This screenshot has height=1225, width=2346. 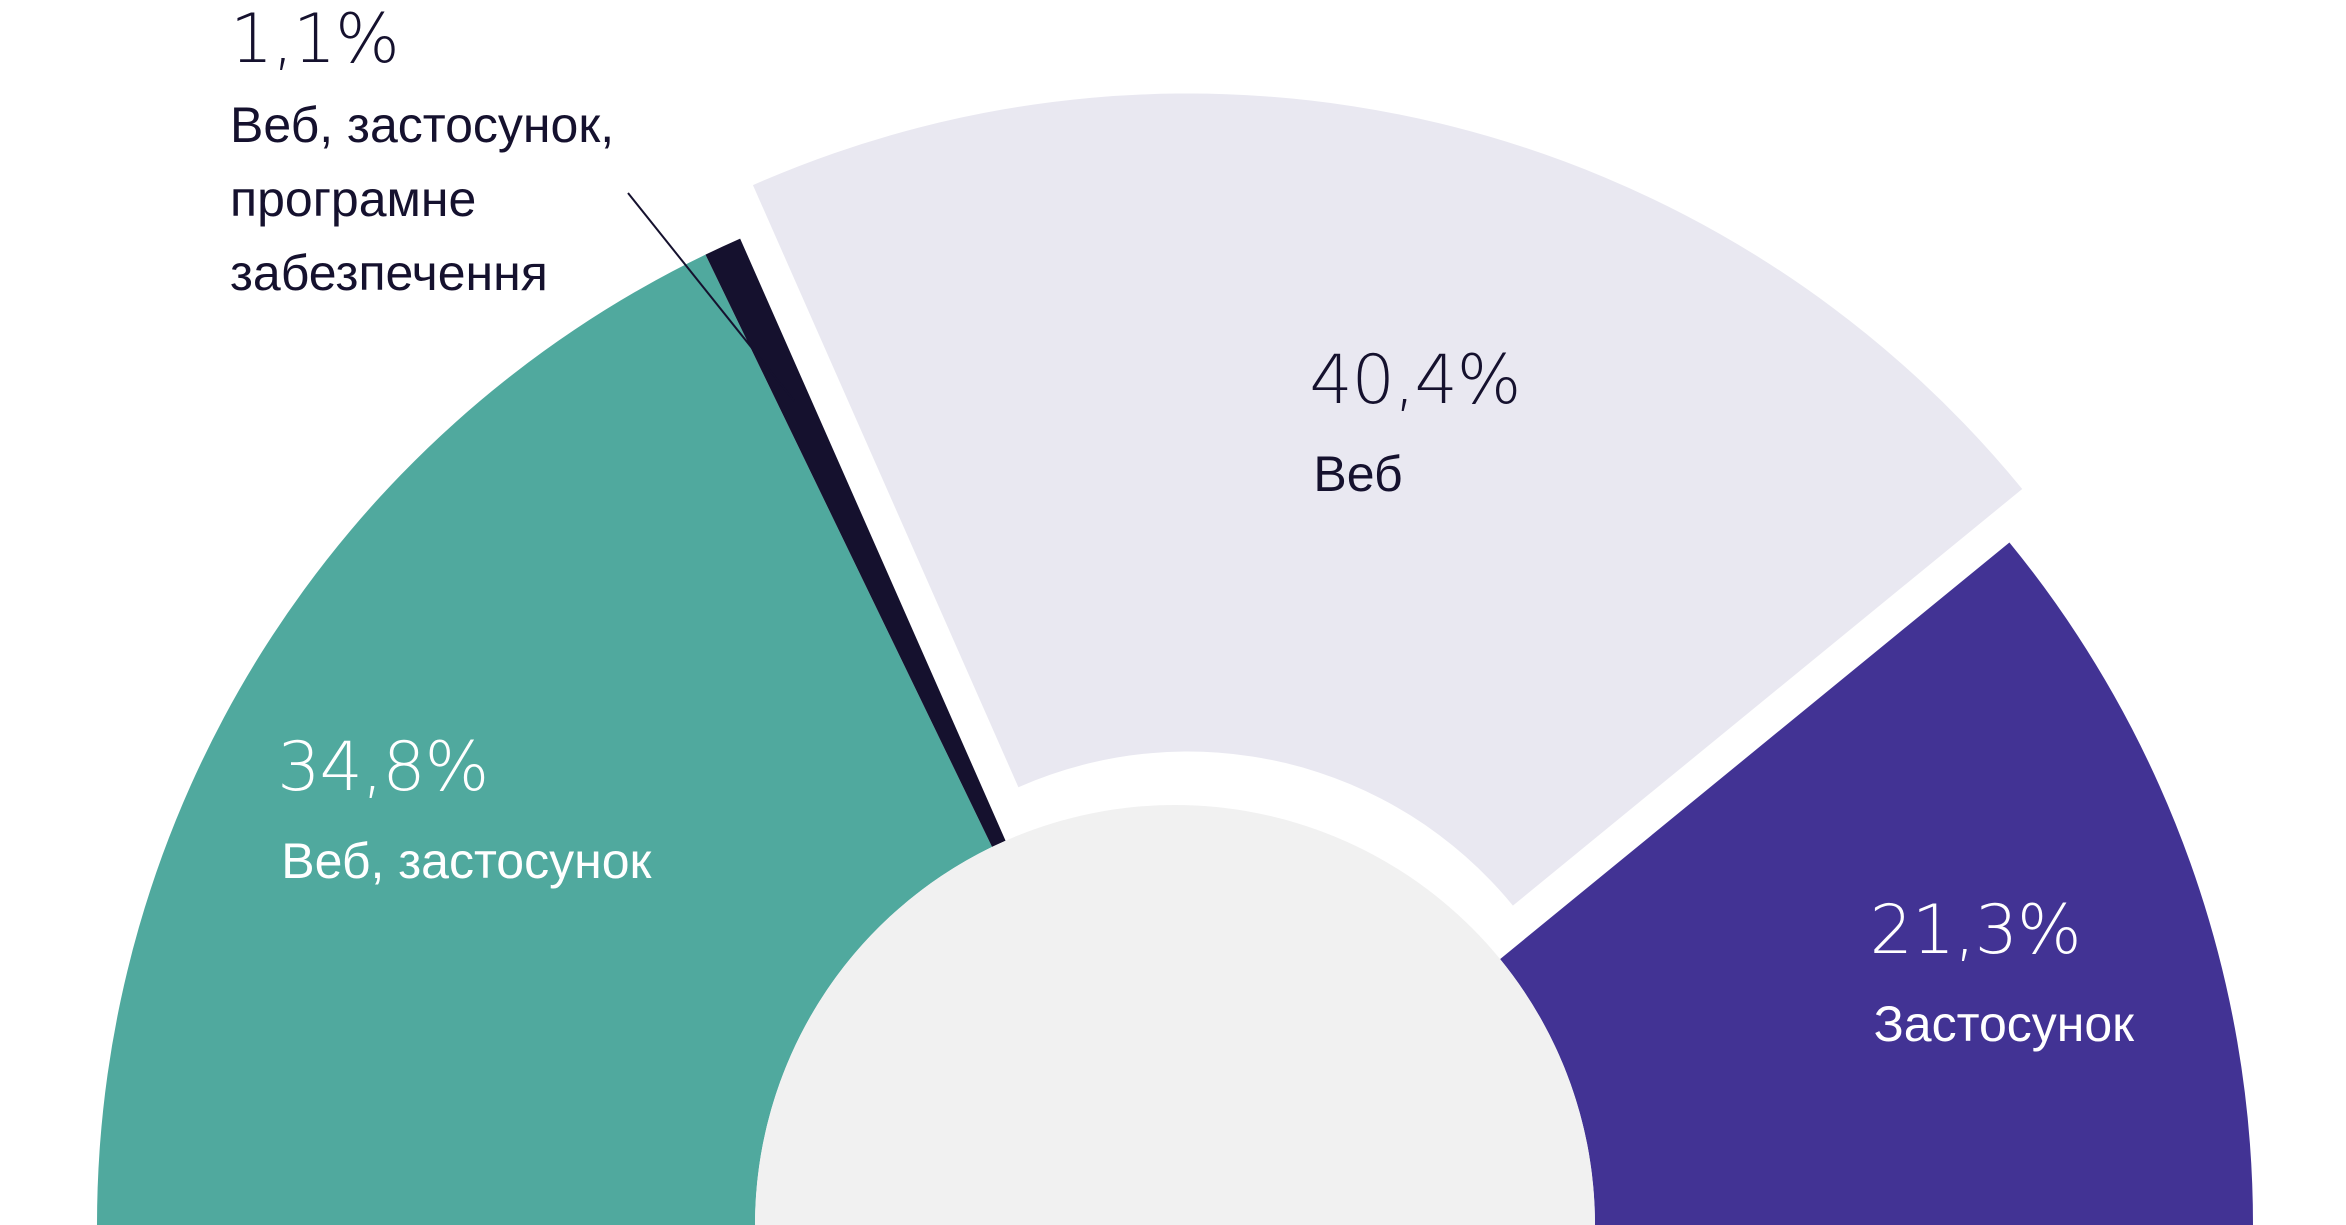 What do you see at coordinates (1414, 380) in the screenshot?
I see `slice-value-label: 40,4%` at bounding box center [1414, 380].